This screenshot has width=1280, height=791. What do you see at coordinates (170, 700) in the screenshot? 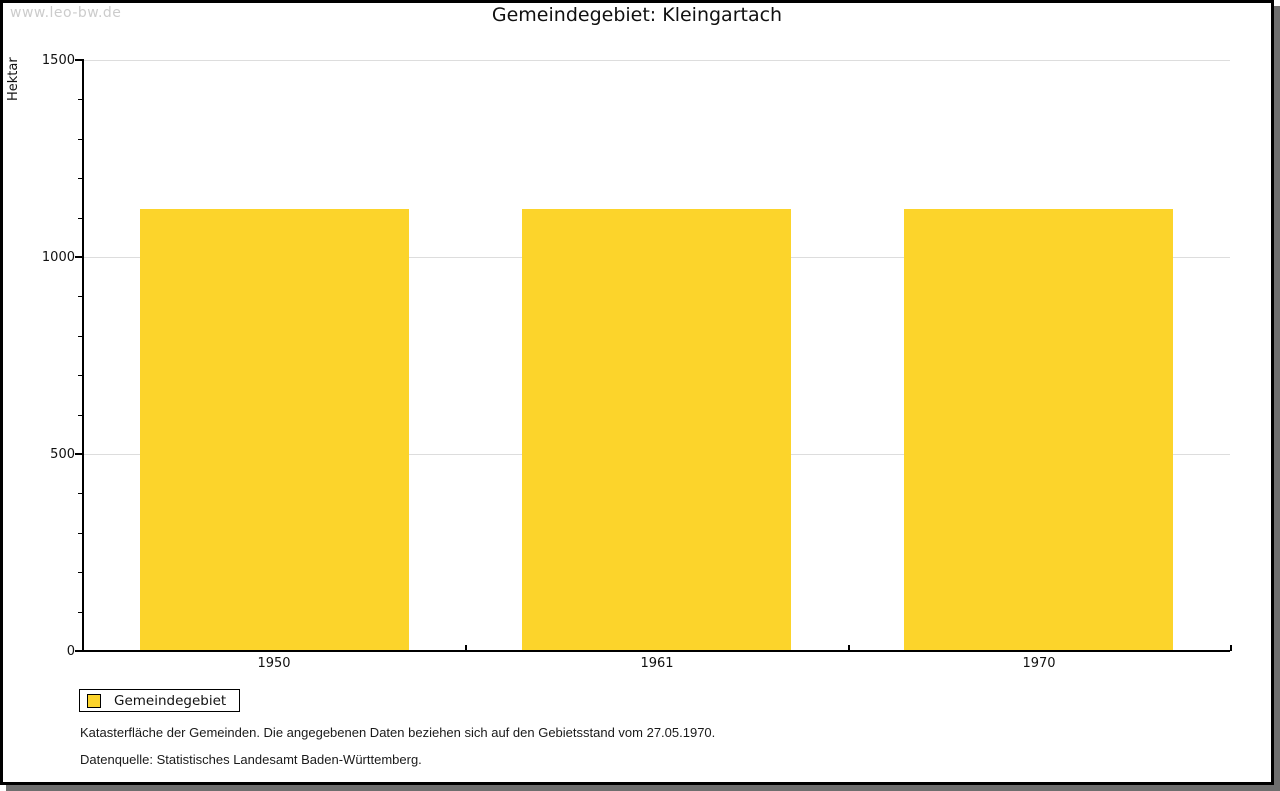
I see `legend-label: Gemeindegebiet` at bounding box center [170, 700].